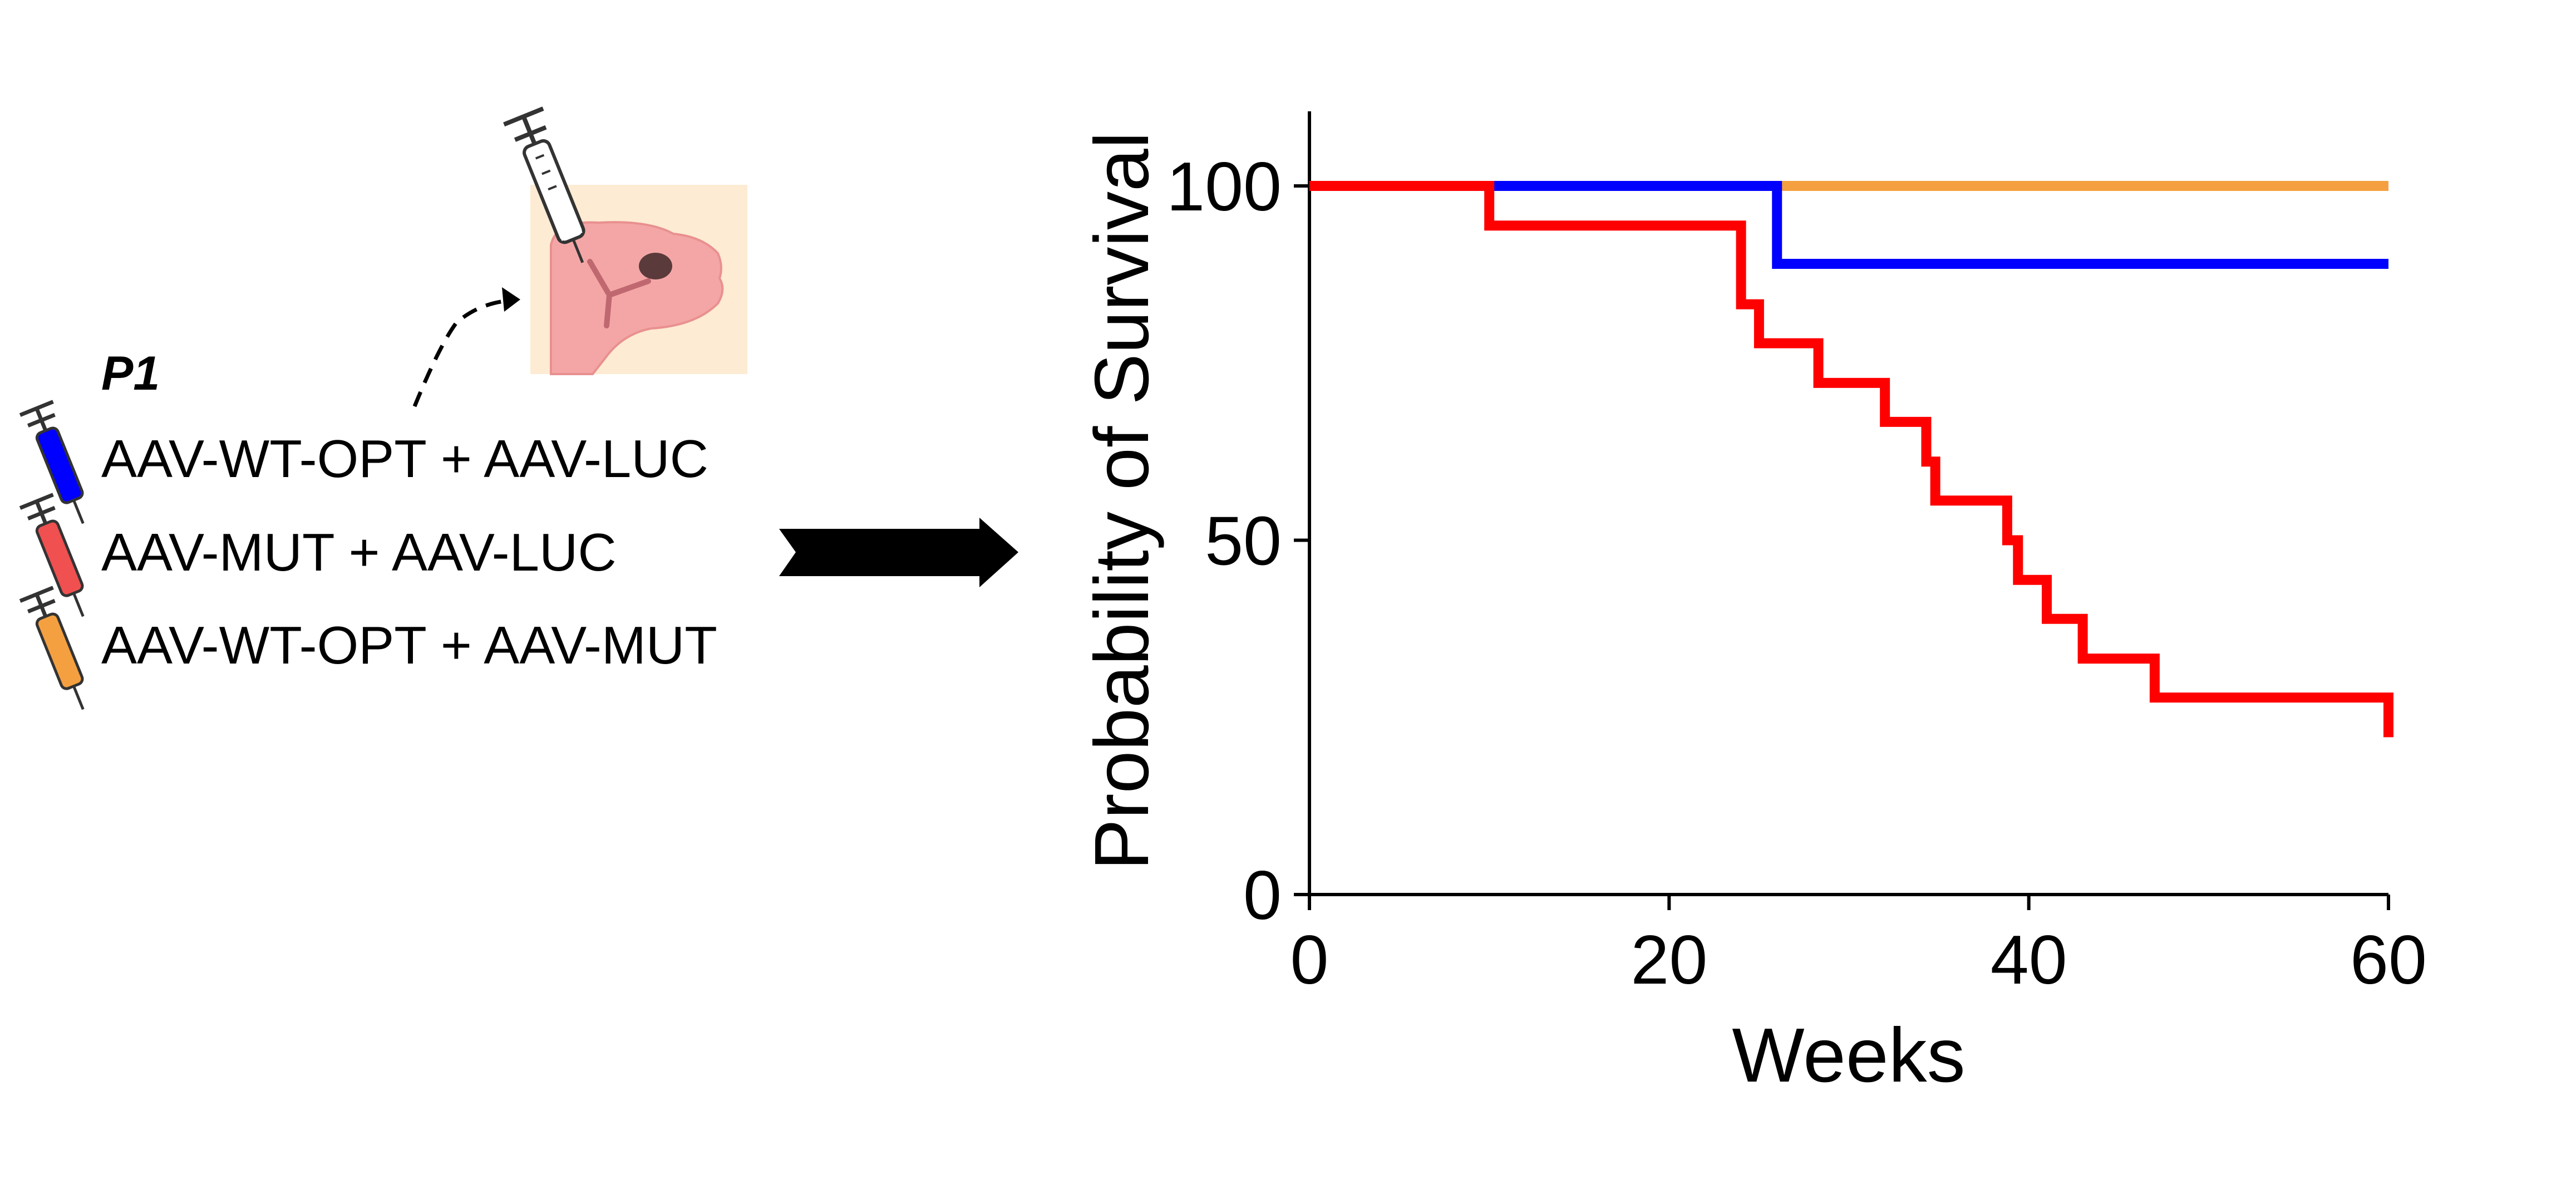 This screenshot has width=2576, height=1179. Describe the element at coordinates (899, 552) in the screenshot. I see `right-arrow-icon` at that location.